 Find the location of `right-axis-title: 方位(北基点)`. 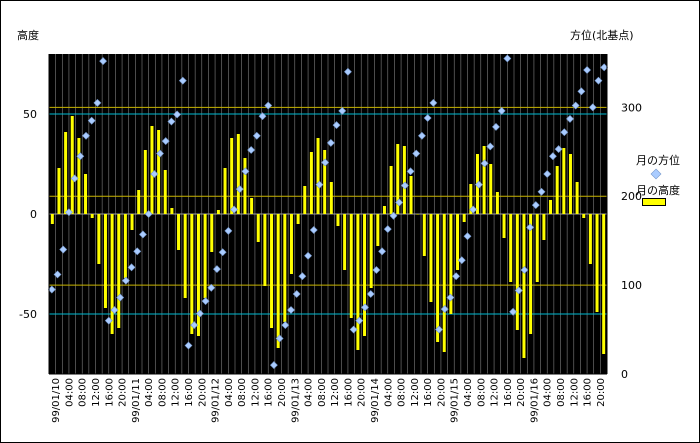

right-axis-title: 方位(北基点) is located at coordinates (602, 35).